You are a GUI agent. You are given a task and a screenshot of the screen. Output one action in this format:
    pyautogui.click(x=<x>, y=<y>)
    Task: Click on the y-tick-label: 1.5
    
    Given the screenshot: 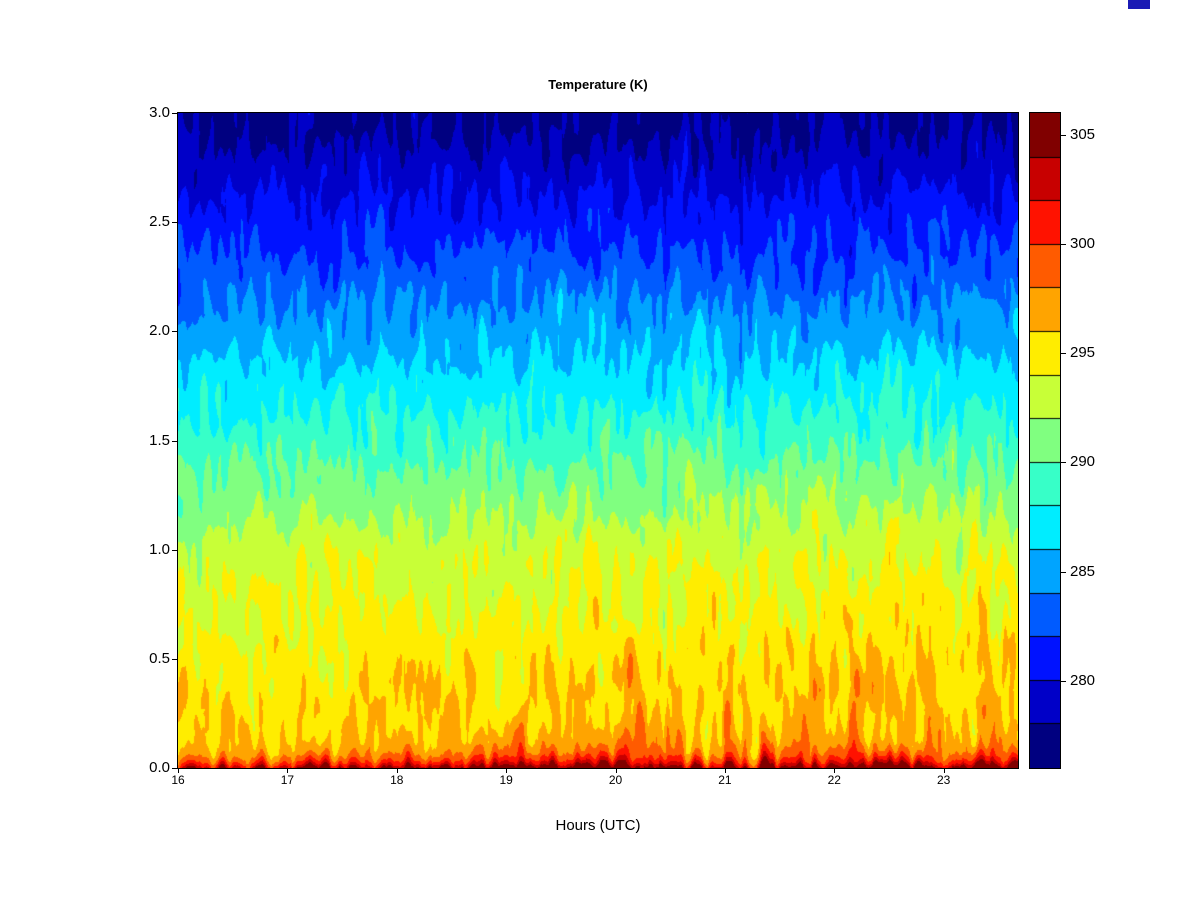 What is the action you would take?
    pyautogui.click(x=159, y=440)
    